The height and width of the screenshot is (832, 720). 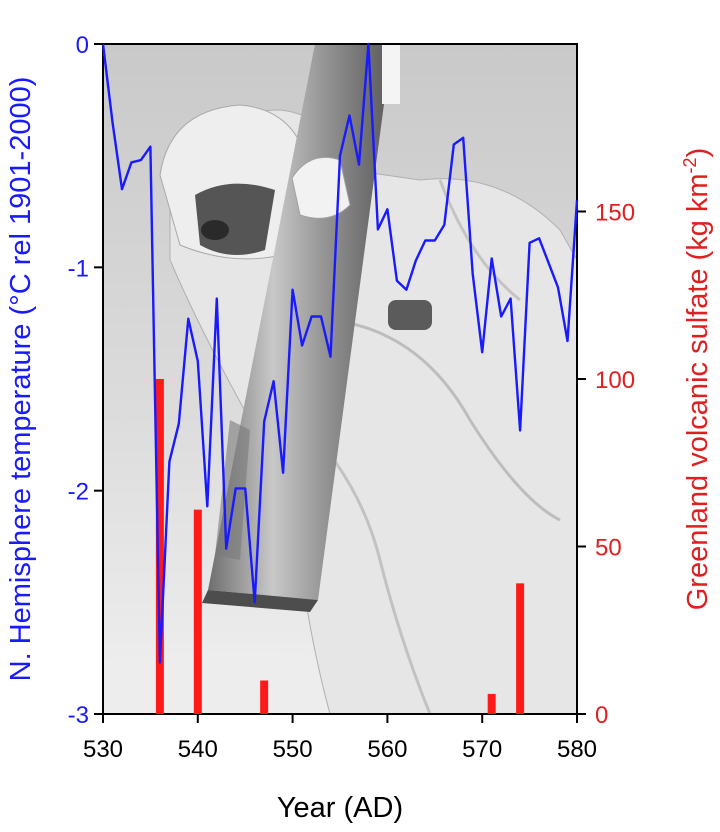 What do you see at coordinates (608, 548) in the screenshot?
I see `y-right-tick-label-50: 50` at bounding box center [608, 548].